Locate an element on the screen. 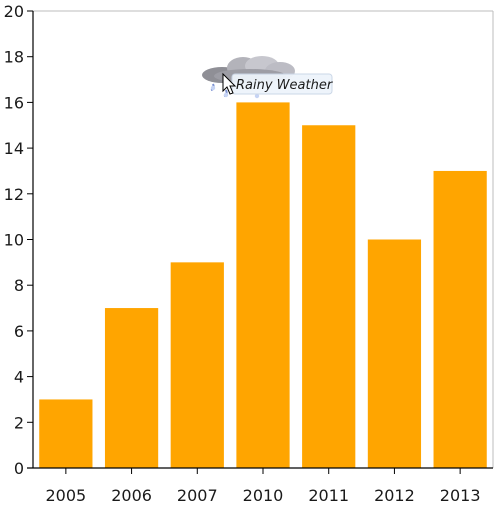 The image size is (501, 511). y-tick-label: 10 is located at coordinates (14, 240).